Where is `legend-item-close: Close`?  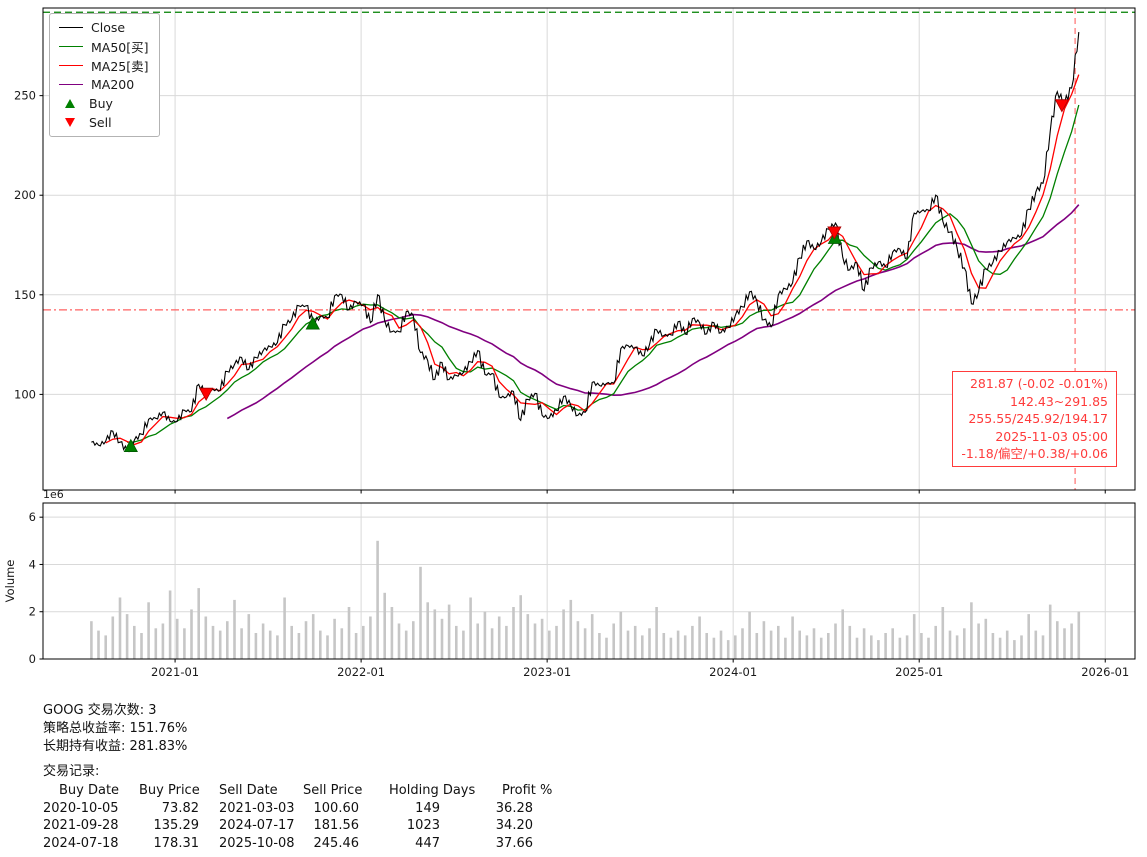 legend-item-close: Close is located at coordinates (104, 27).